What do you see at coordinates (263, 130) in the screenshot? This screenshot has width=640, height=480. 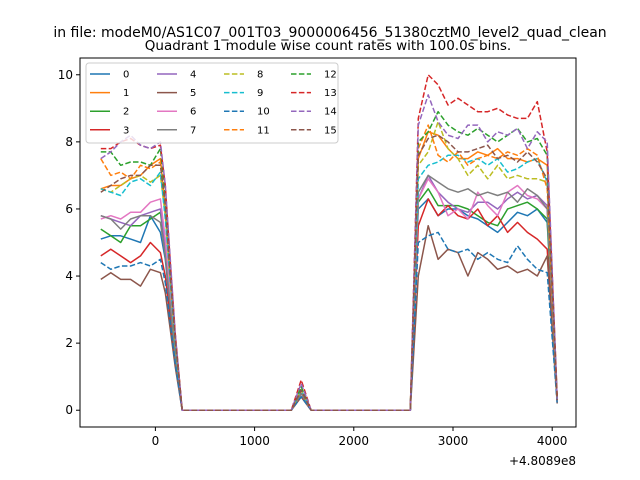 I see `legend-label: 11` at bounding box center [263, 130].